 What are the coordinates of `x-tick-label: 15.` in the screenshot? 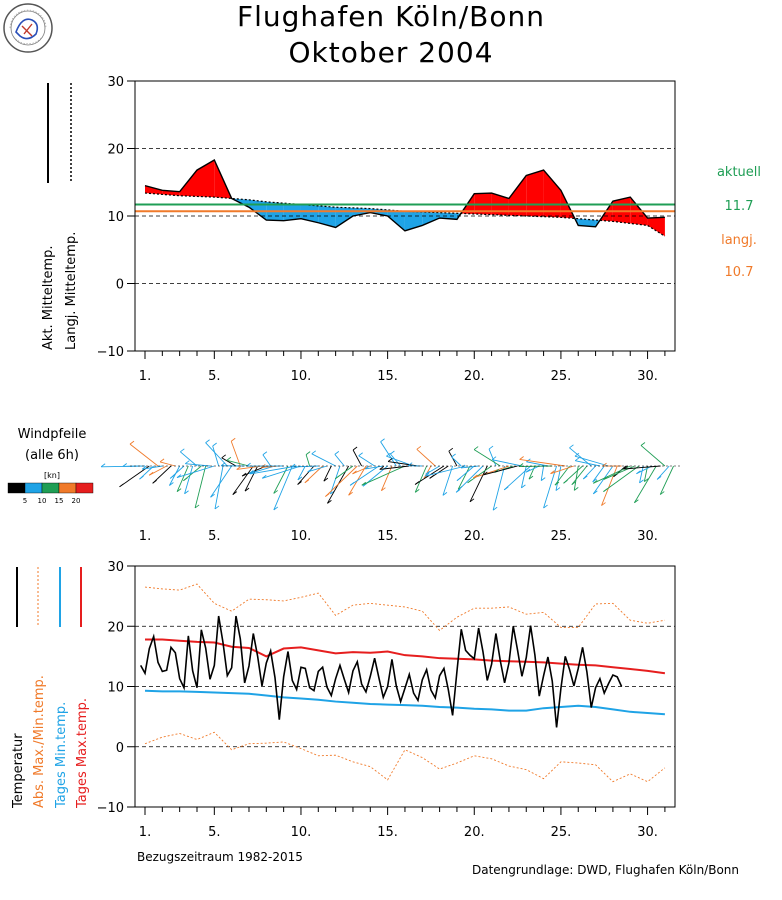 It's located at (387, 376).